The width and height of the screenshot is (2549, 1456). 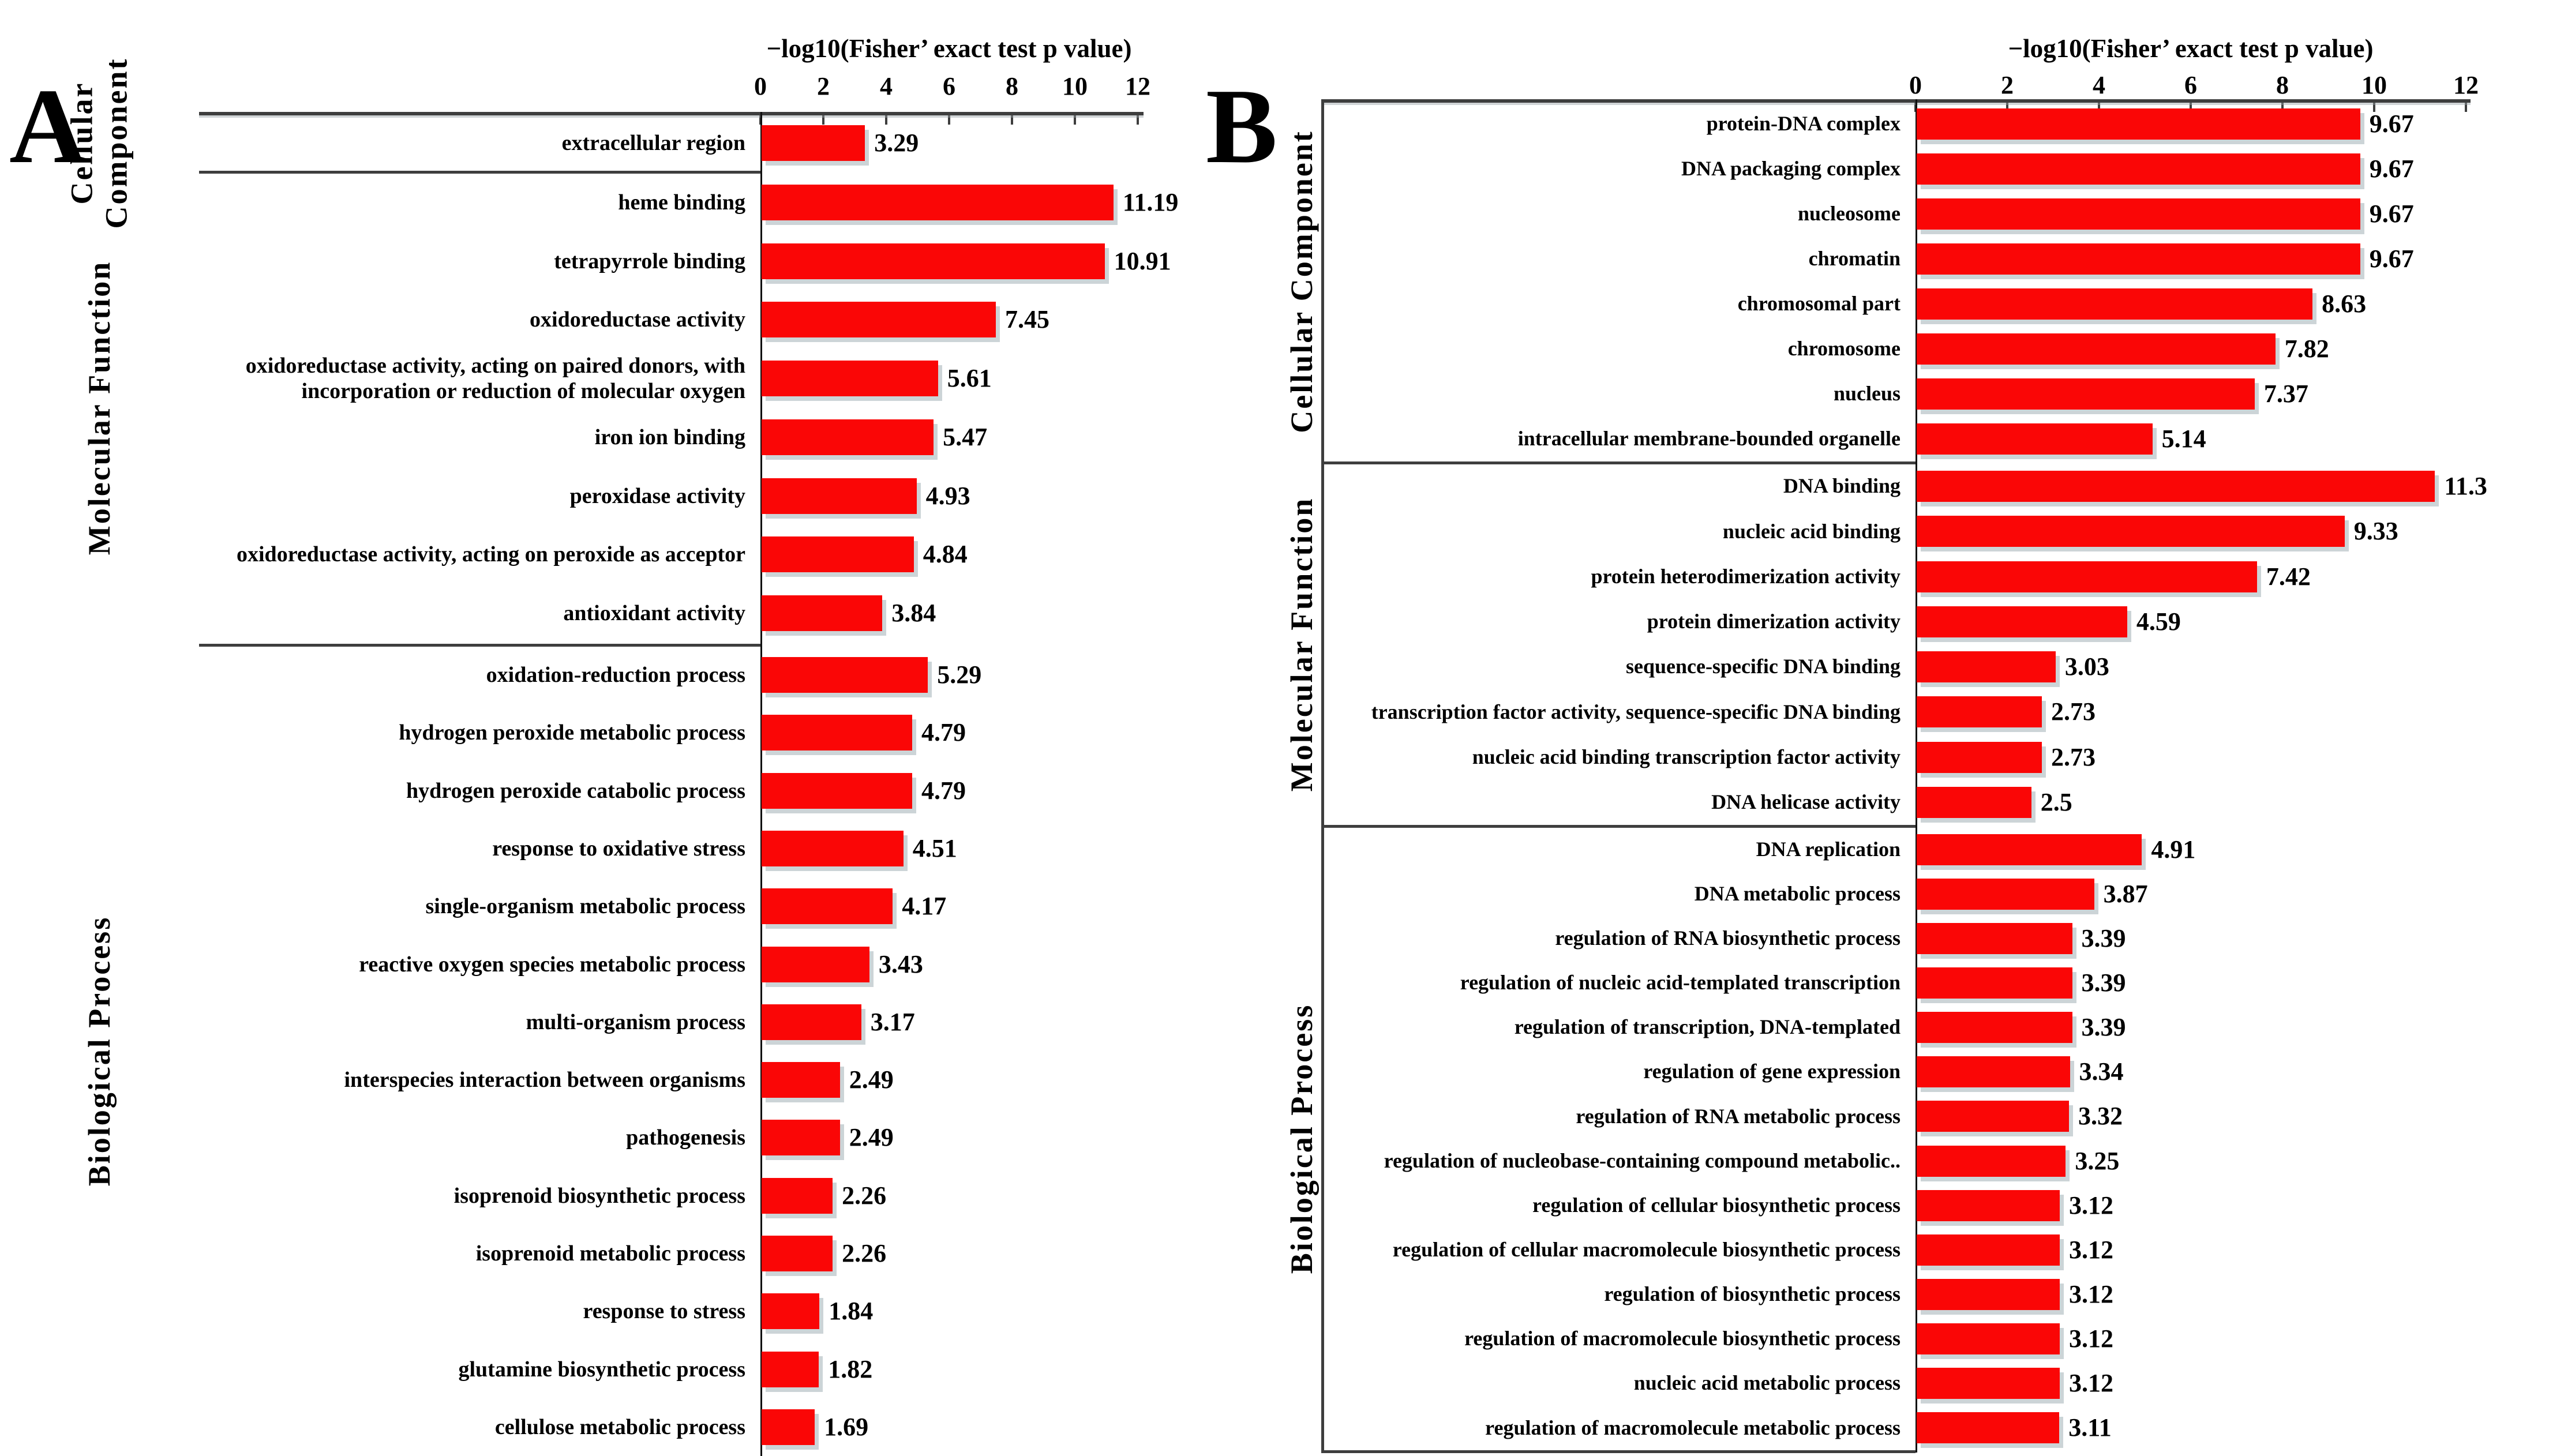 What do you see at coordinates (48, 127) in the screenshot?
I see `panel-a-label: A` at bounding box center [48, 127].